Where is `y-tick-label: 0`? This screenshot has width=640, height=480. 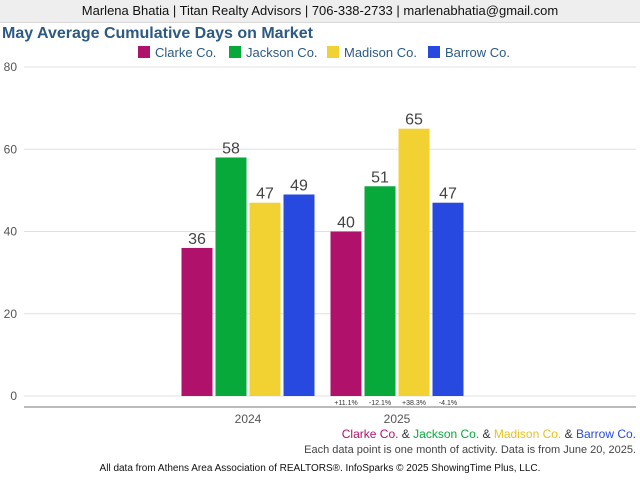
y-tick-label: 0 is located at coordinates (13, 396).